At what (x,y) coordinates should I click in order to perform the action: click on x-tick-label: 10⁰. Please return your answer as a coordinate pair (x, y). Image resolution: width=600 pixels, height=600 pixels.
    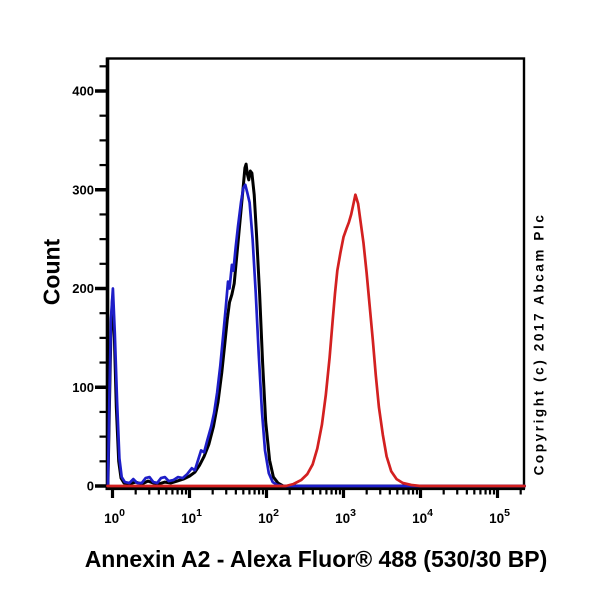
    Looking at the image, I should click on (114, 516).